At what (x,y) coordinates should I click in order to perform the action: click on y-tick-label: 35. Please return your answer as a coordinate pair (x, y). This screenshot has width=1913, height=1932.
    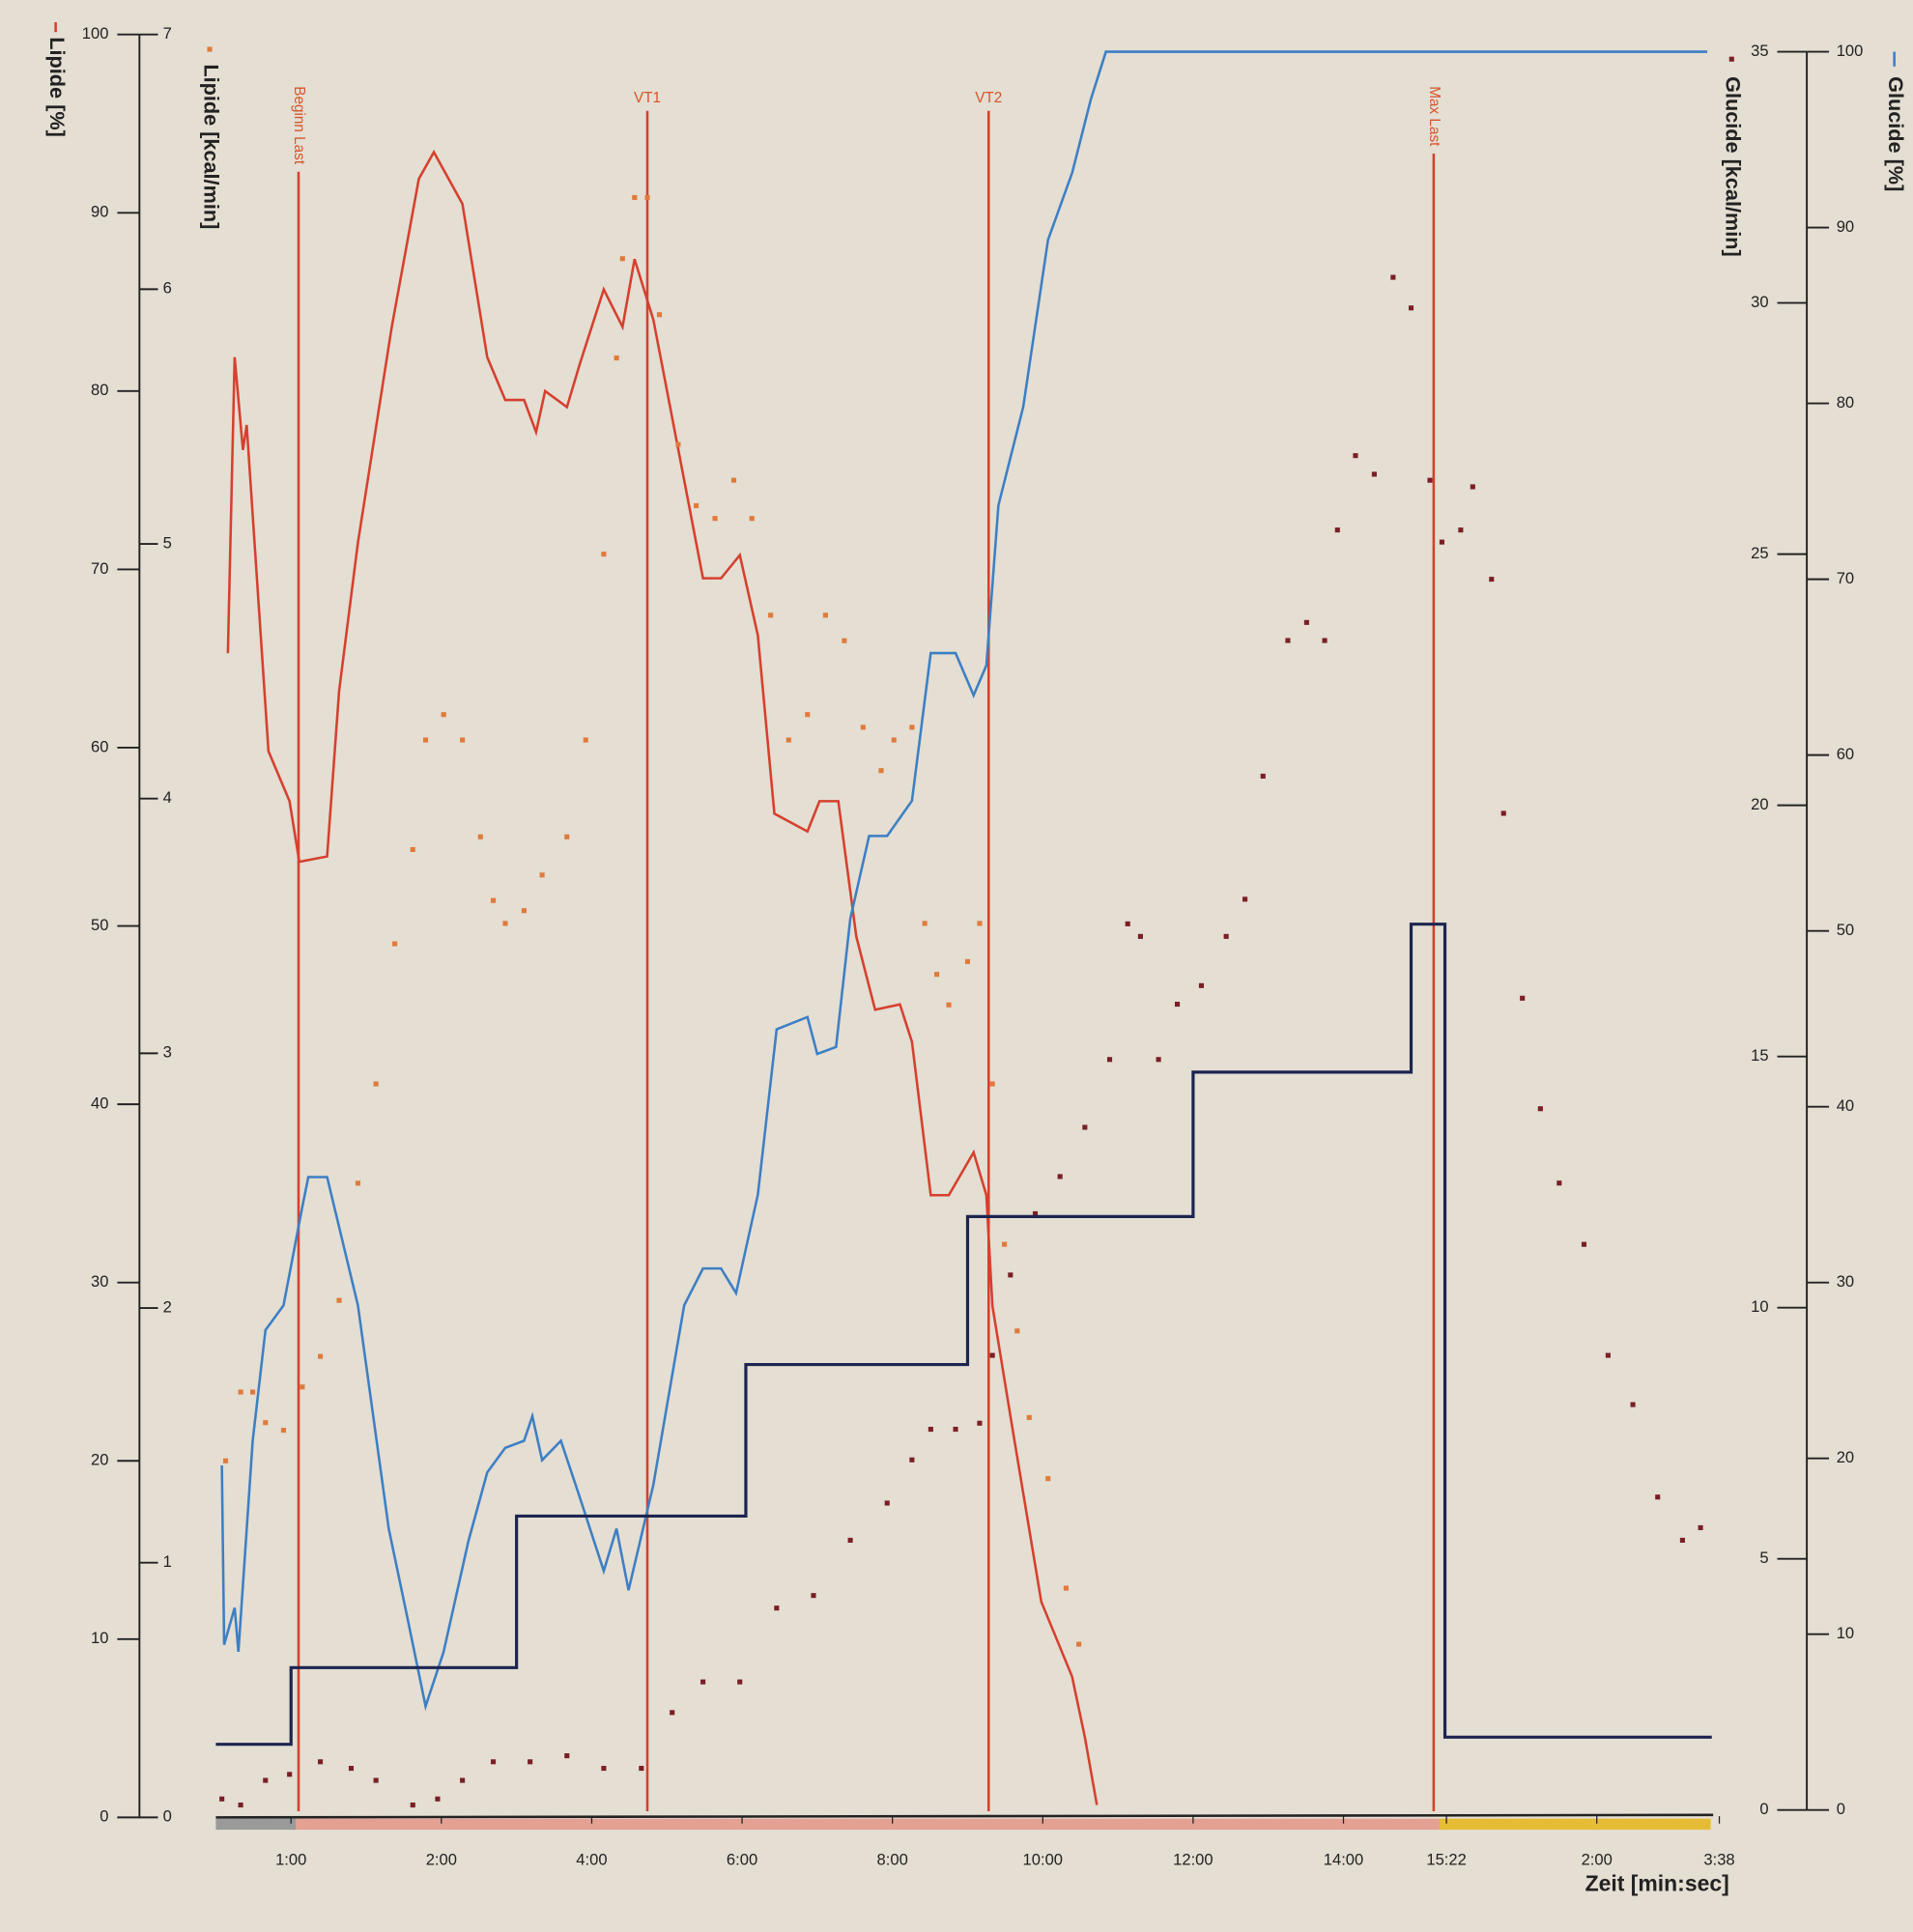
    Looking at the image, I should click on (1759, 51).